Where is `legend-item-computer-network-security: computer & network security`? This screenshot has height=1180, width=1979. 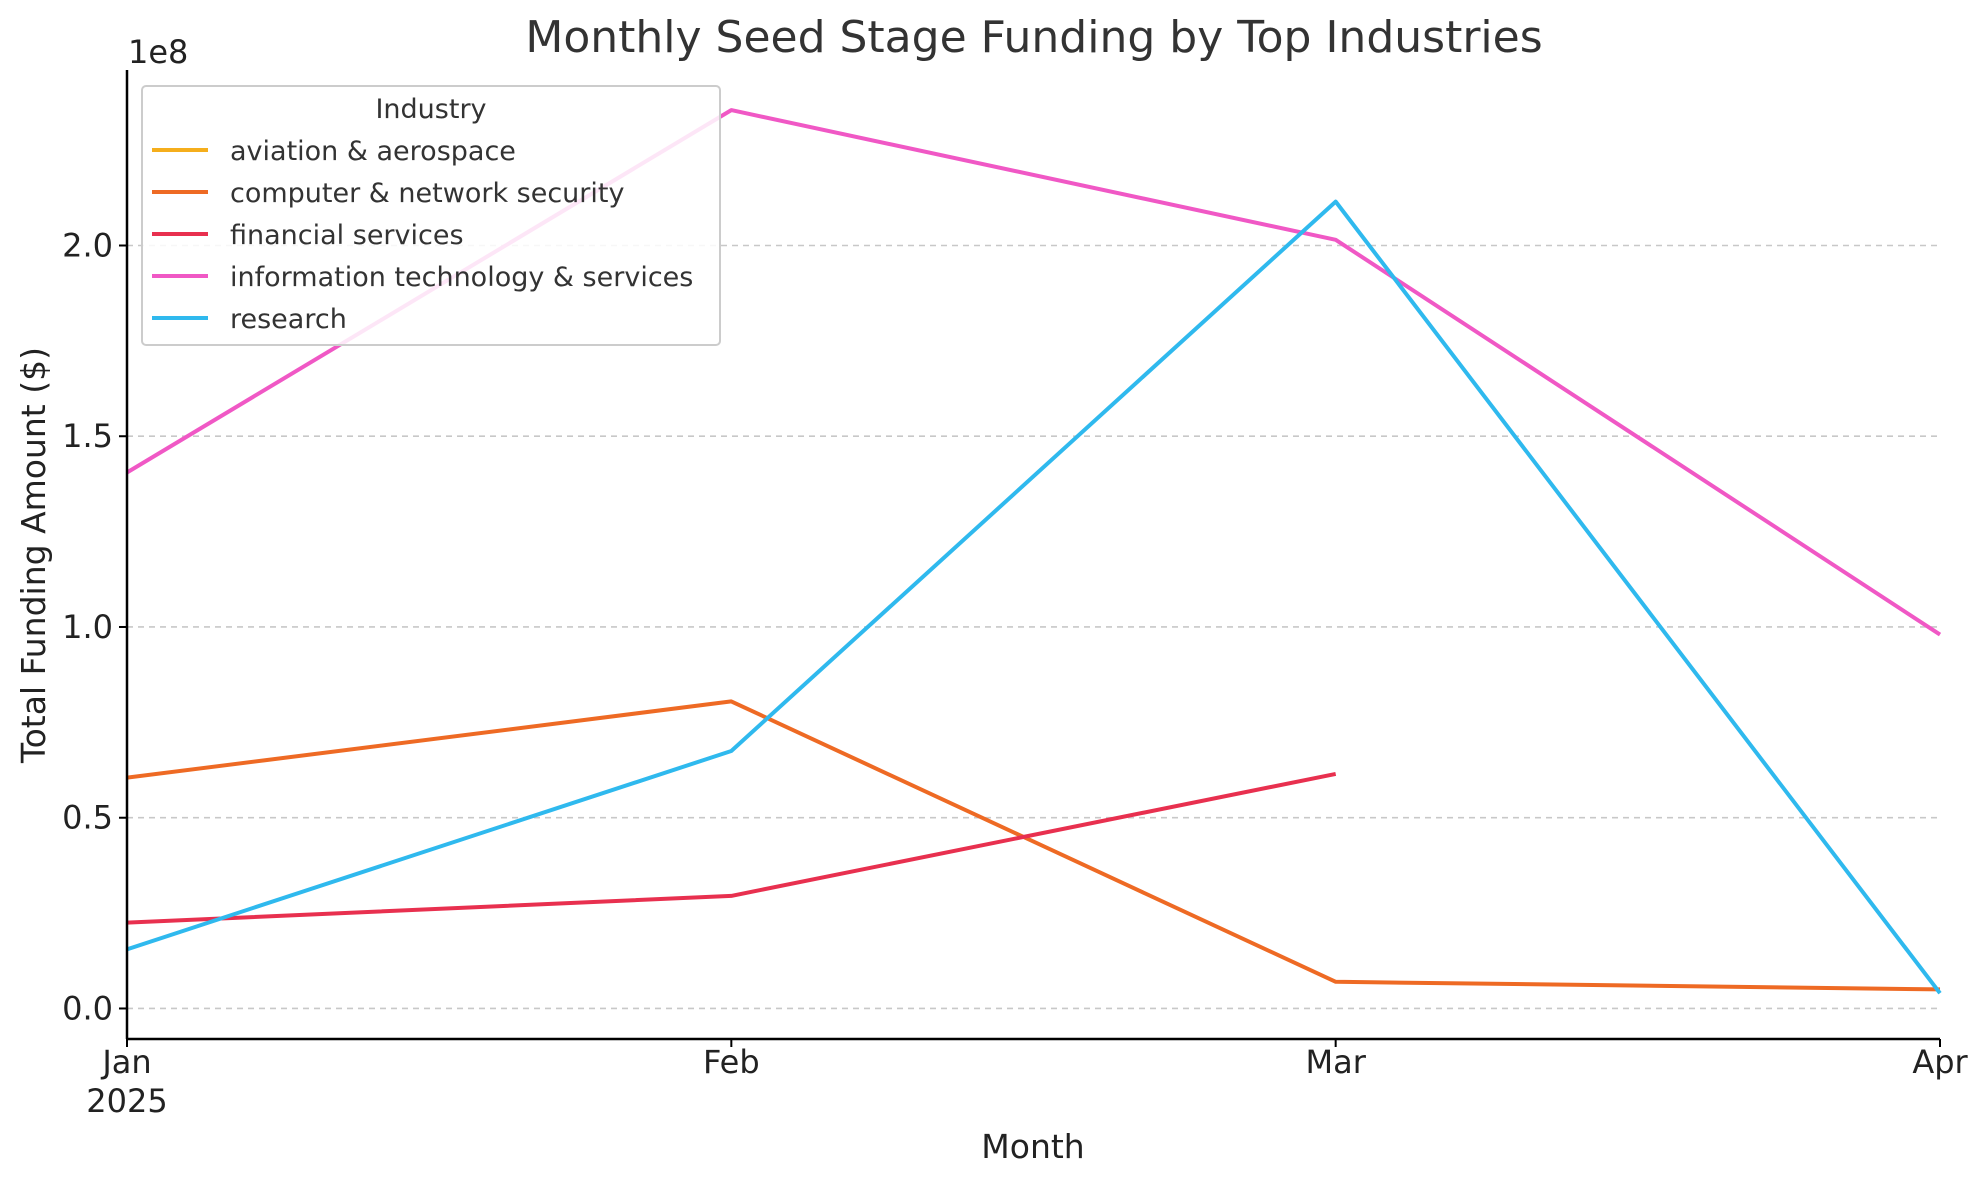
legend-item-computer-network-security: computer & network security is located at coordinates (388, 193).